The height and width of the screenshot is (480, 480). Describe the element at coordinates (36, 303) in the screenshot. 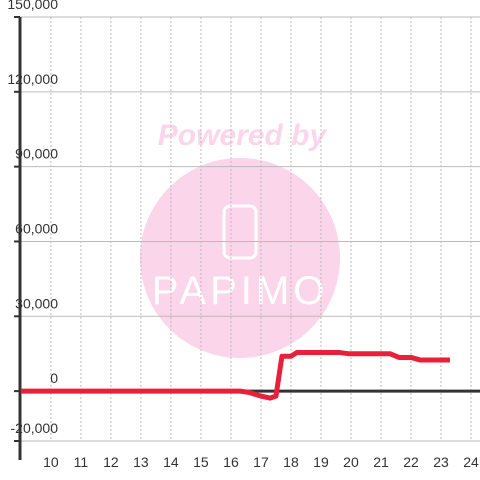

I see `y-tick-label: 30,000` at that location.